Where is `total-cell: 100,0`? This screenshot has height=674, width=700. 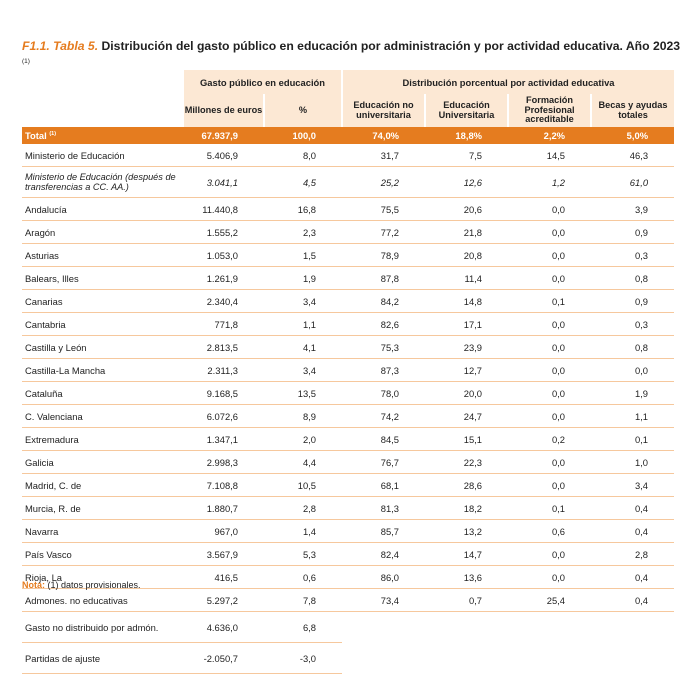
total-cell: 100,0 is located at coordinates (303, 135).